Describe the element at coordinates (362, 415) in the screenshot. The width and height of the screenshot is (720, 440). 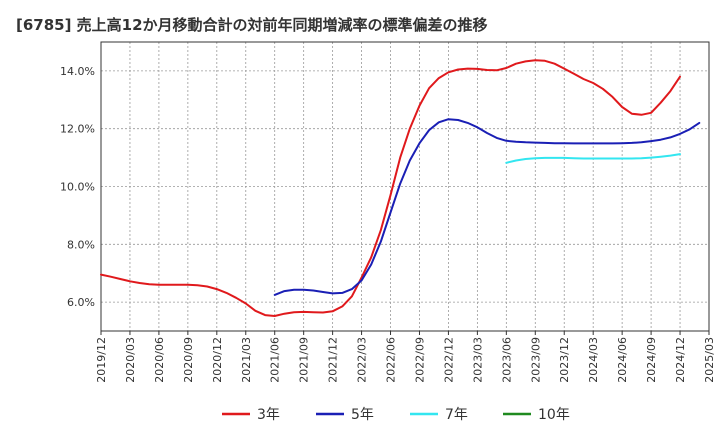
I see `legend-label-2: 5年` at that location.